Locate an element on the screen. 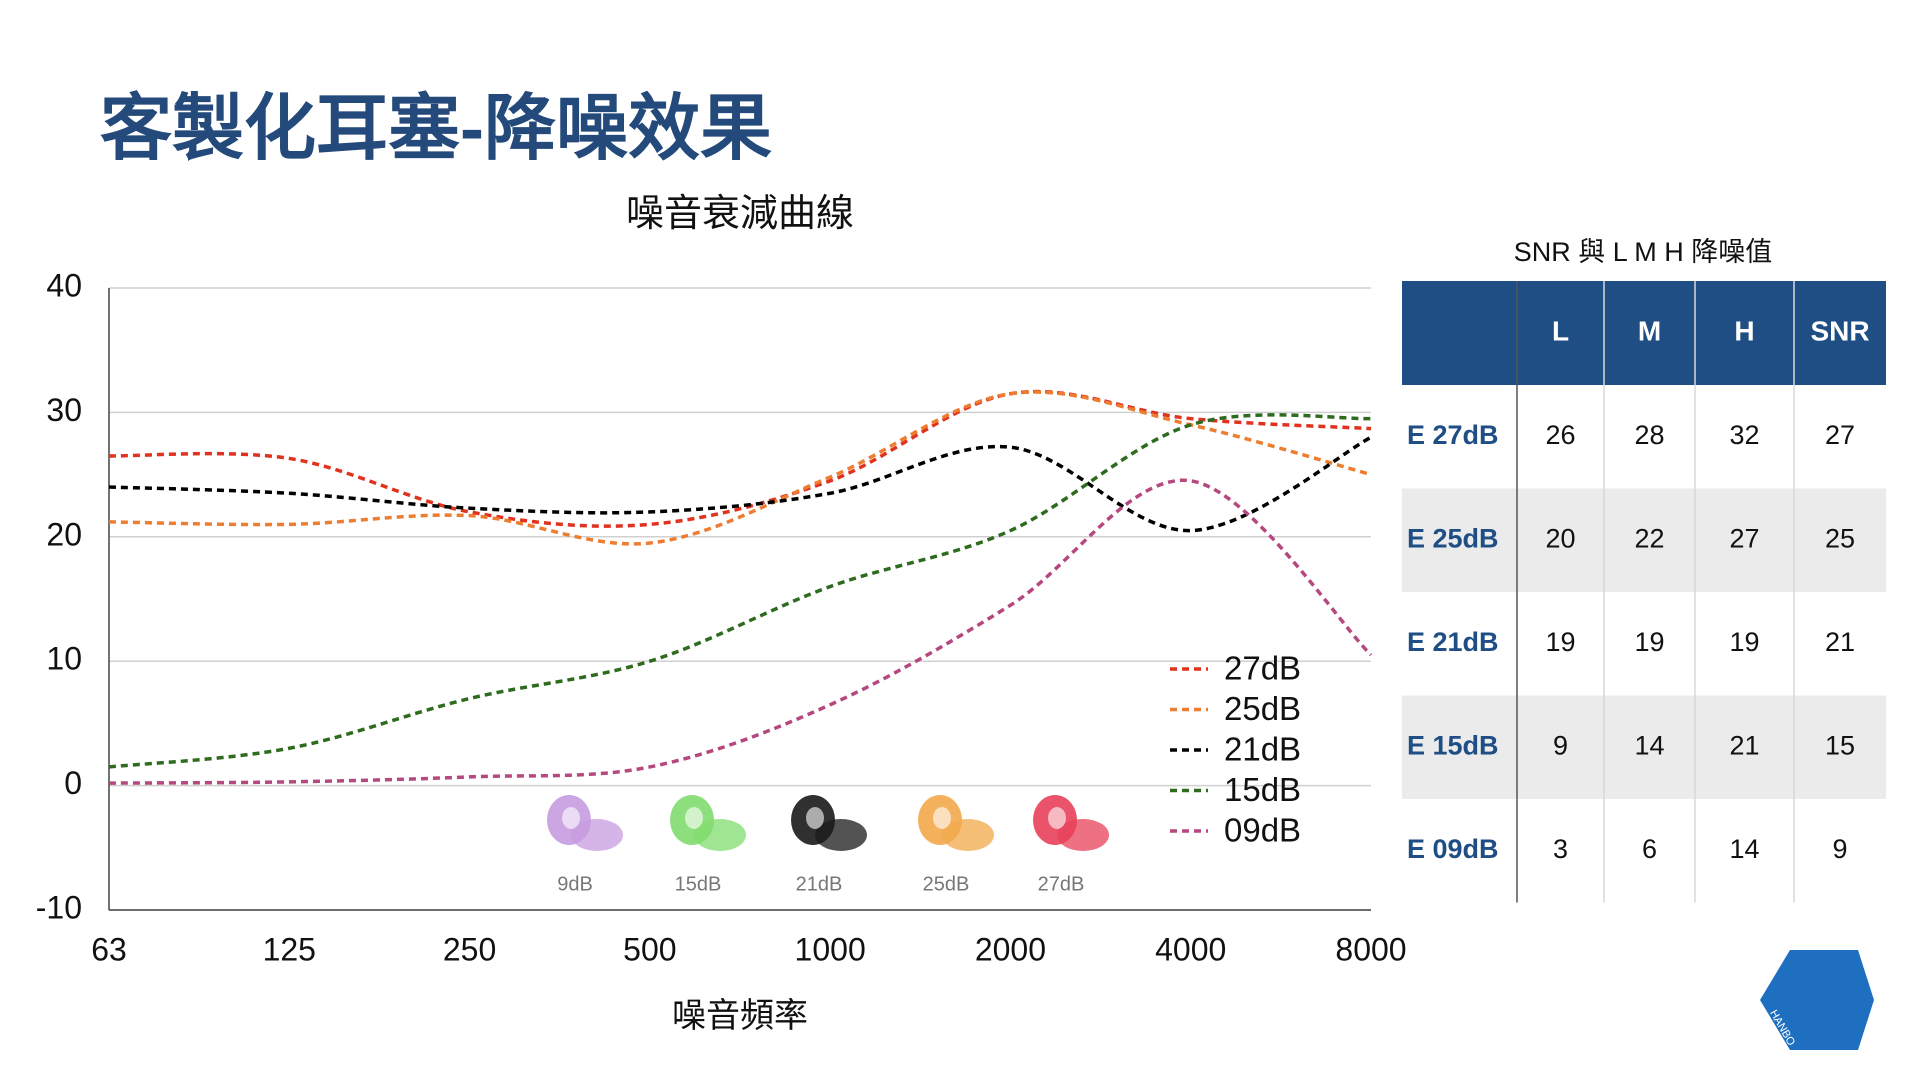 The width and height of the screenshot is (1920, 1080). logo: HANBO is located at coordinates (1817, 1000).